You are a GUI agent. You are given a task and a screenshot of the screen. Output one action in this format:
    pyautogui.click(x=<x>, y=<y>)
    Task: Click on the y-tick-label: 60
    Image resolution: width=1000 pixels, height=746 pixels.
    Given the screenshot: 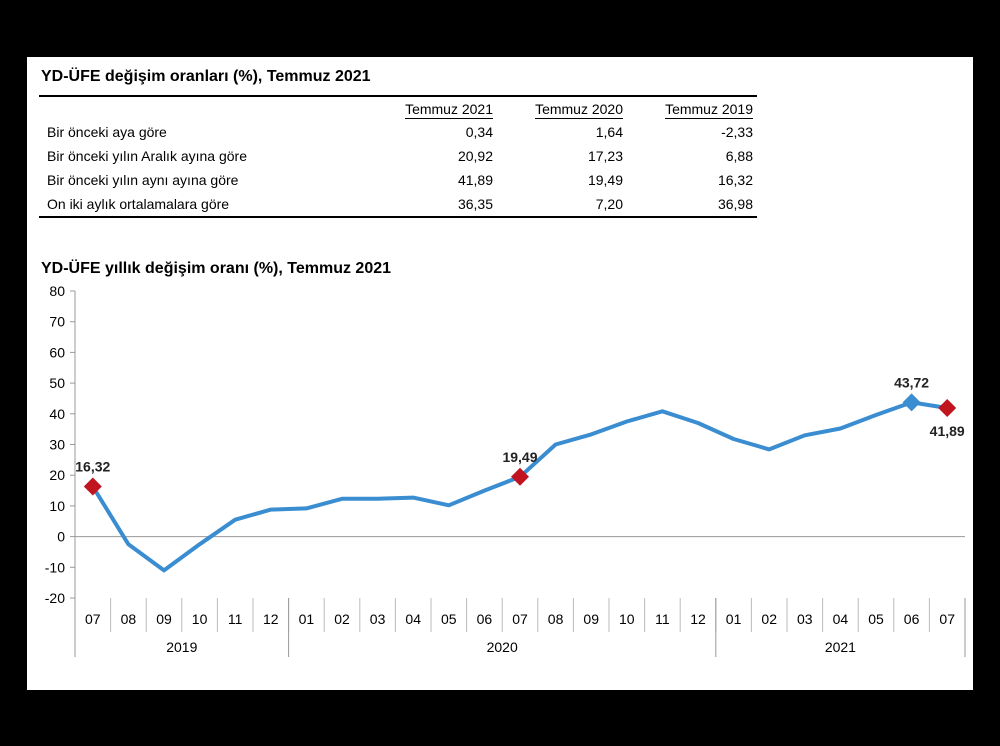 What is the action you would take?
    pyautogui.click(x=57, y=352)
    